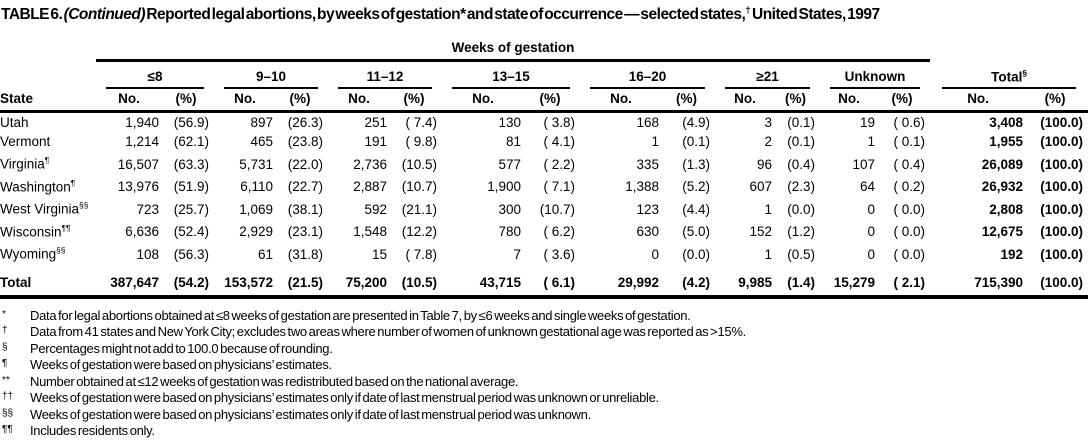 Image resolution: width=1088 pixels, height=440 pixels. I want to click on count-cell: 61, so click(265, 254).